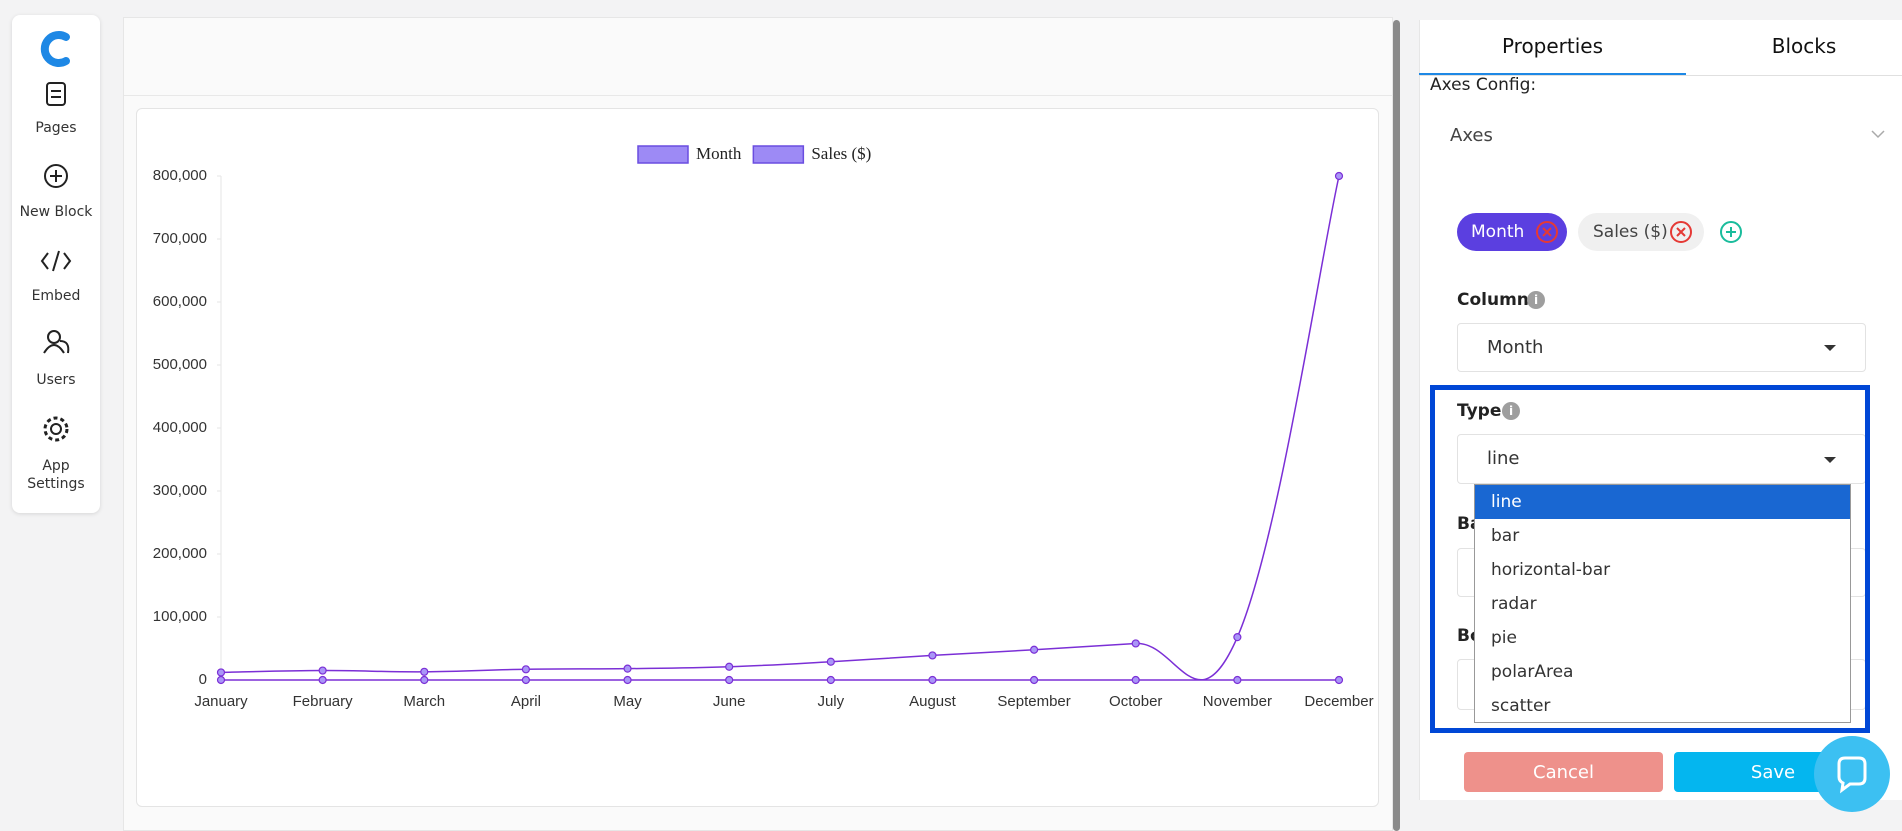 The width and height of the screenshot is (1902, 831). What do you see at coordinates (180, 427) in the screenshot?
I see `y-tick-label: 400,000` at bounding box center [180, 427].